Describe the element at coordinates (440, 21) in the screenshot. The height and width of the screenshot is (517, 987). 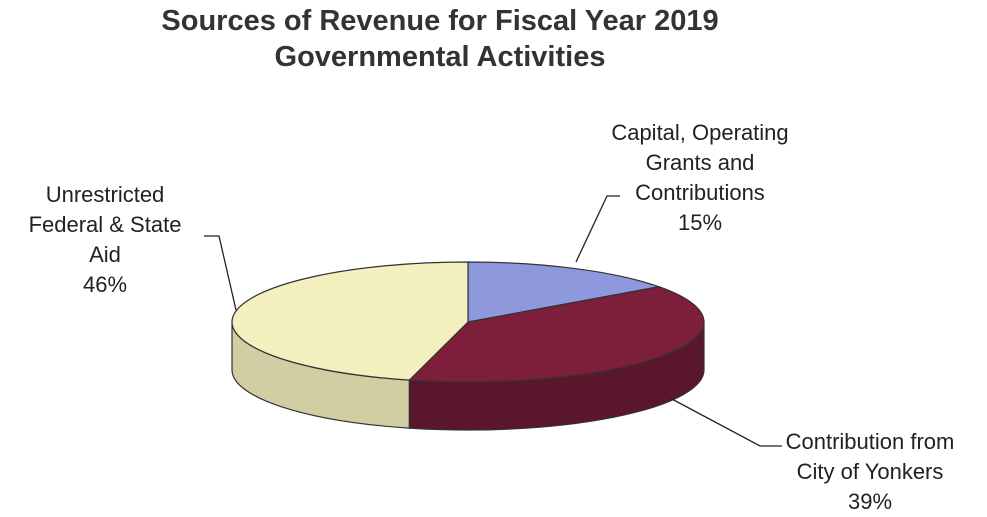
I see `chart-title: Sources of Revenue for Fiscal Year 2019` at that location.